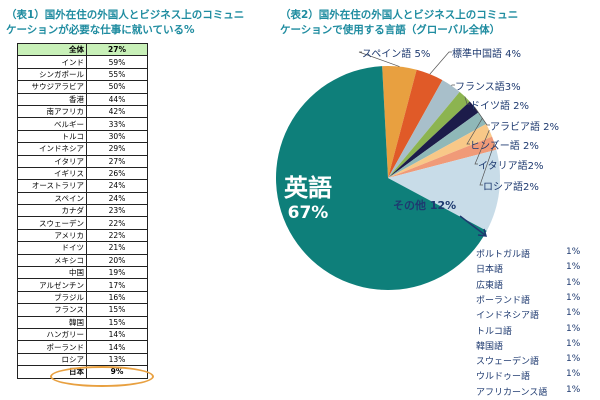  Describe the element at coordinates (508, 362) in the screenshot. I see `other-language-name: スウェーデン語` at that location.